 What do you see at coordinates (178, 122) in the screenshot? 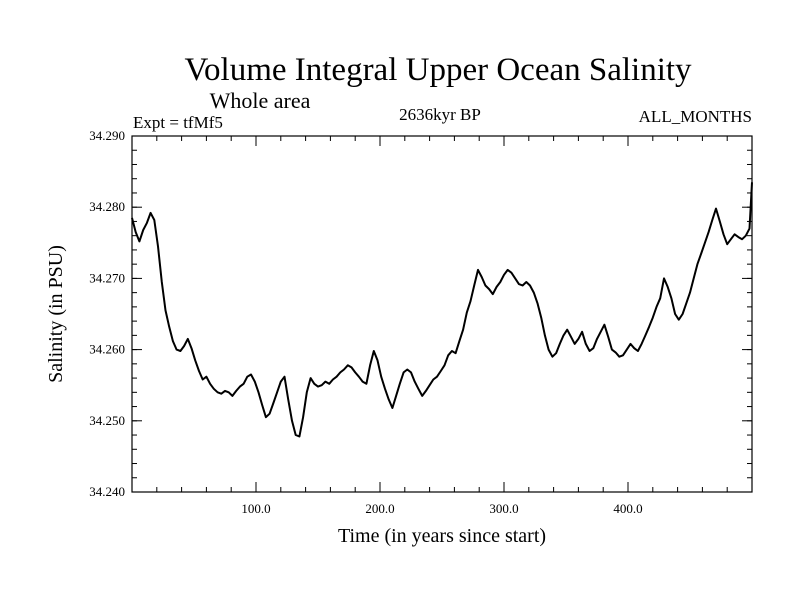
I see `experiment-label: Expt = tfMf5` at bounding box center [178, 122].